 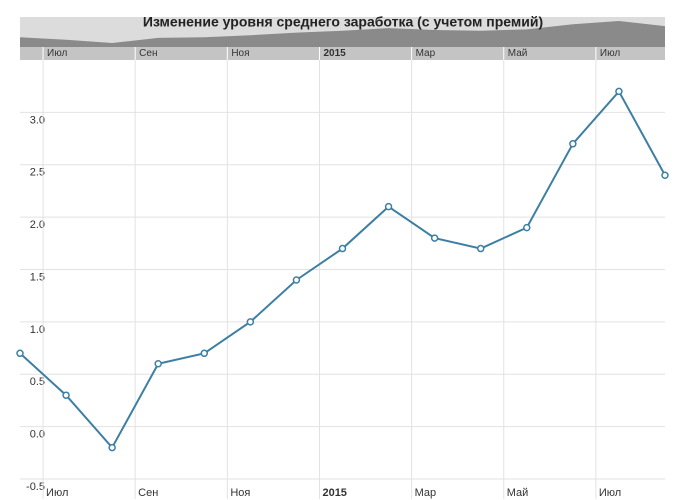 I want to click on x-tick-label: Мар, so click(x=426, y=493).